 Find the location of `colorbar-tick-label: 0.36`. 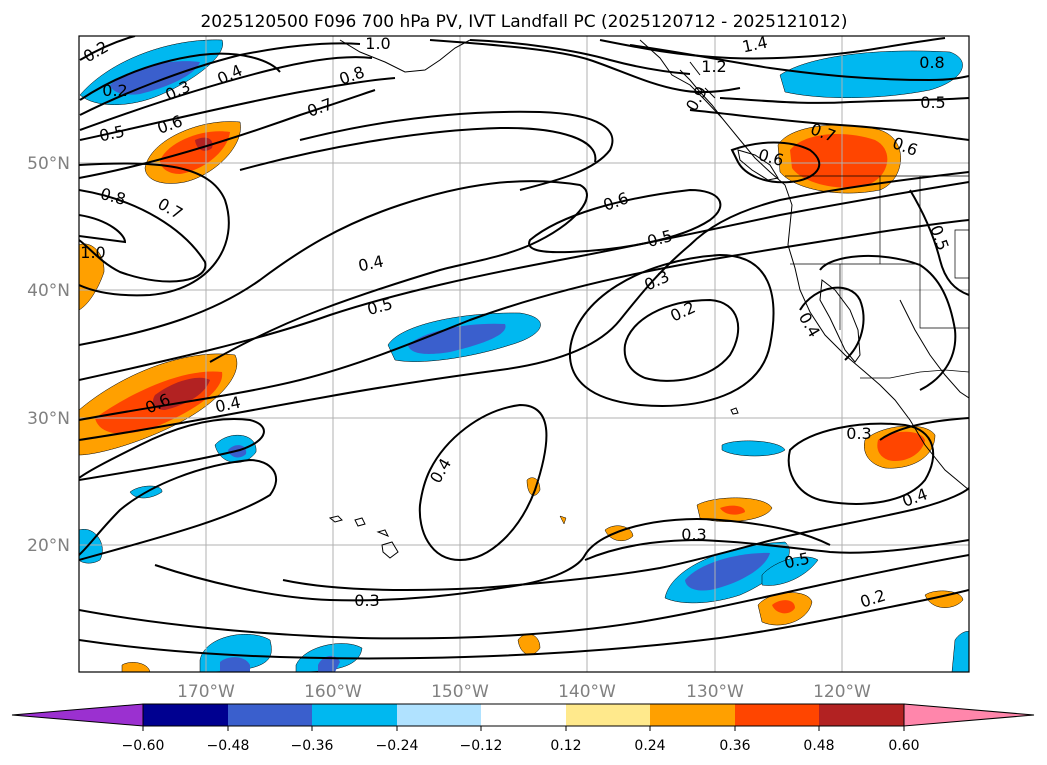

colorbar-tick-label: 0.36 is located at coordinates (734, 746).